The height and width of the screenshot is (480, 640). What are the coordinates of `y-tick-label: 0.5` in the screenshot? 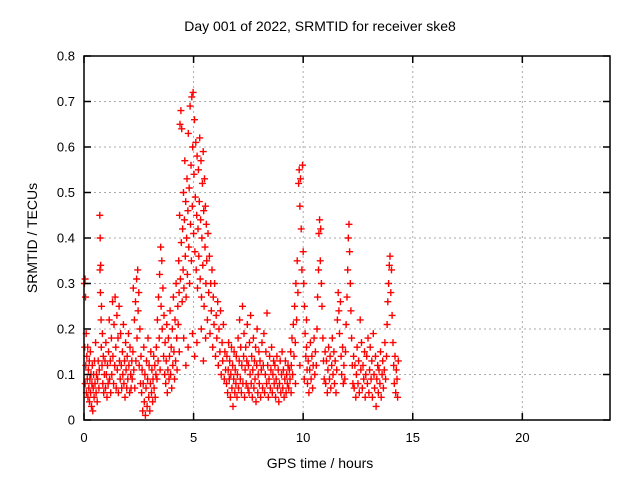 It's located at (66, 192).